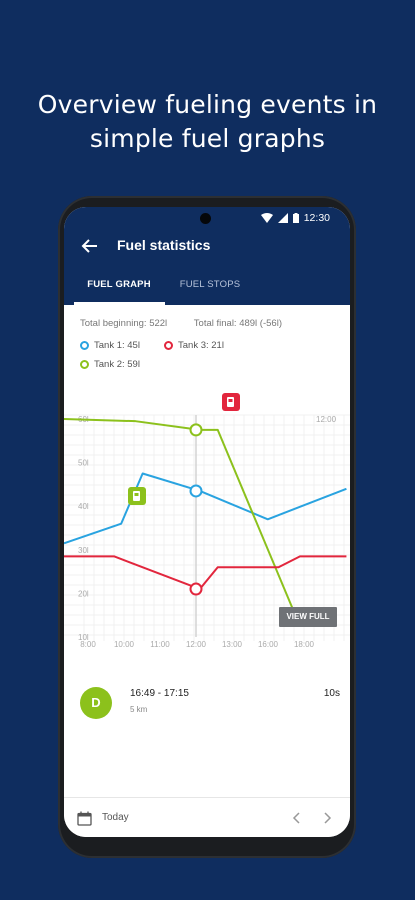  What do you see at coordinates (207, 104) in the screenshot?
I see `headline-line-1: Overview fueling events in` at bounding box center [207, 104].